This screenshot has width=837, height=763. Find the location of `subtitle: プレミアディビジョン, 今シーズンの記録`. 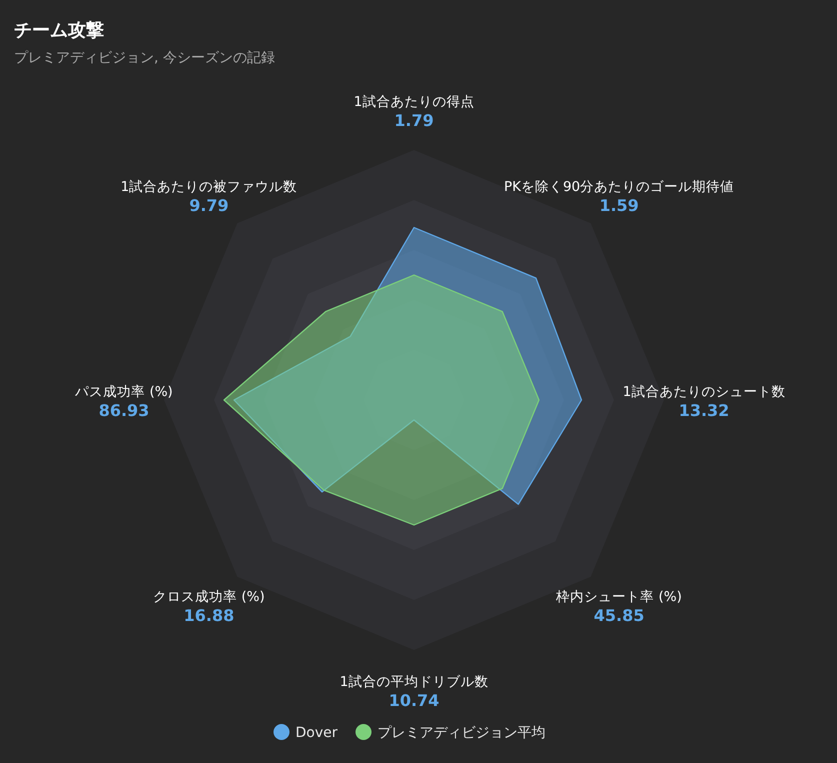

subtitle: プレミアディビジョン, 今シーズンの記録 is located at coordinates (144, 58).